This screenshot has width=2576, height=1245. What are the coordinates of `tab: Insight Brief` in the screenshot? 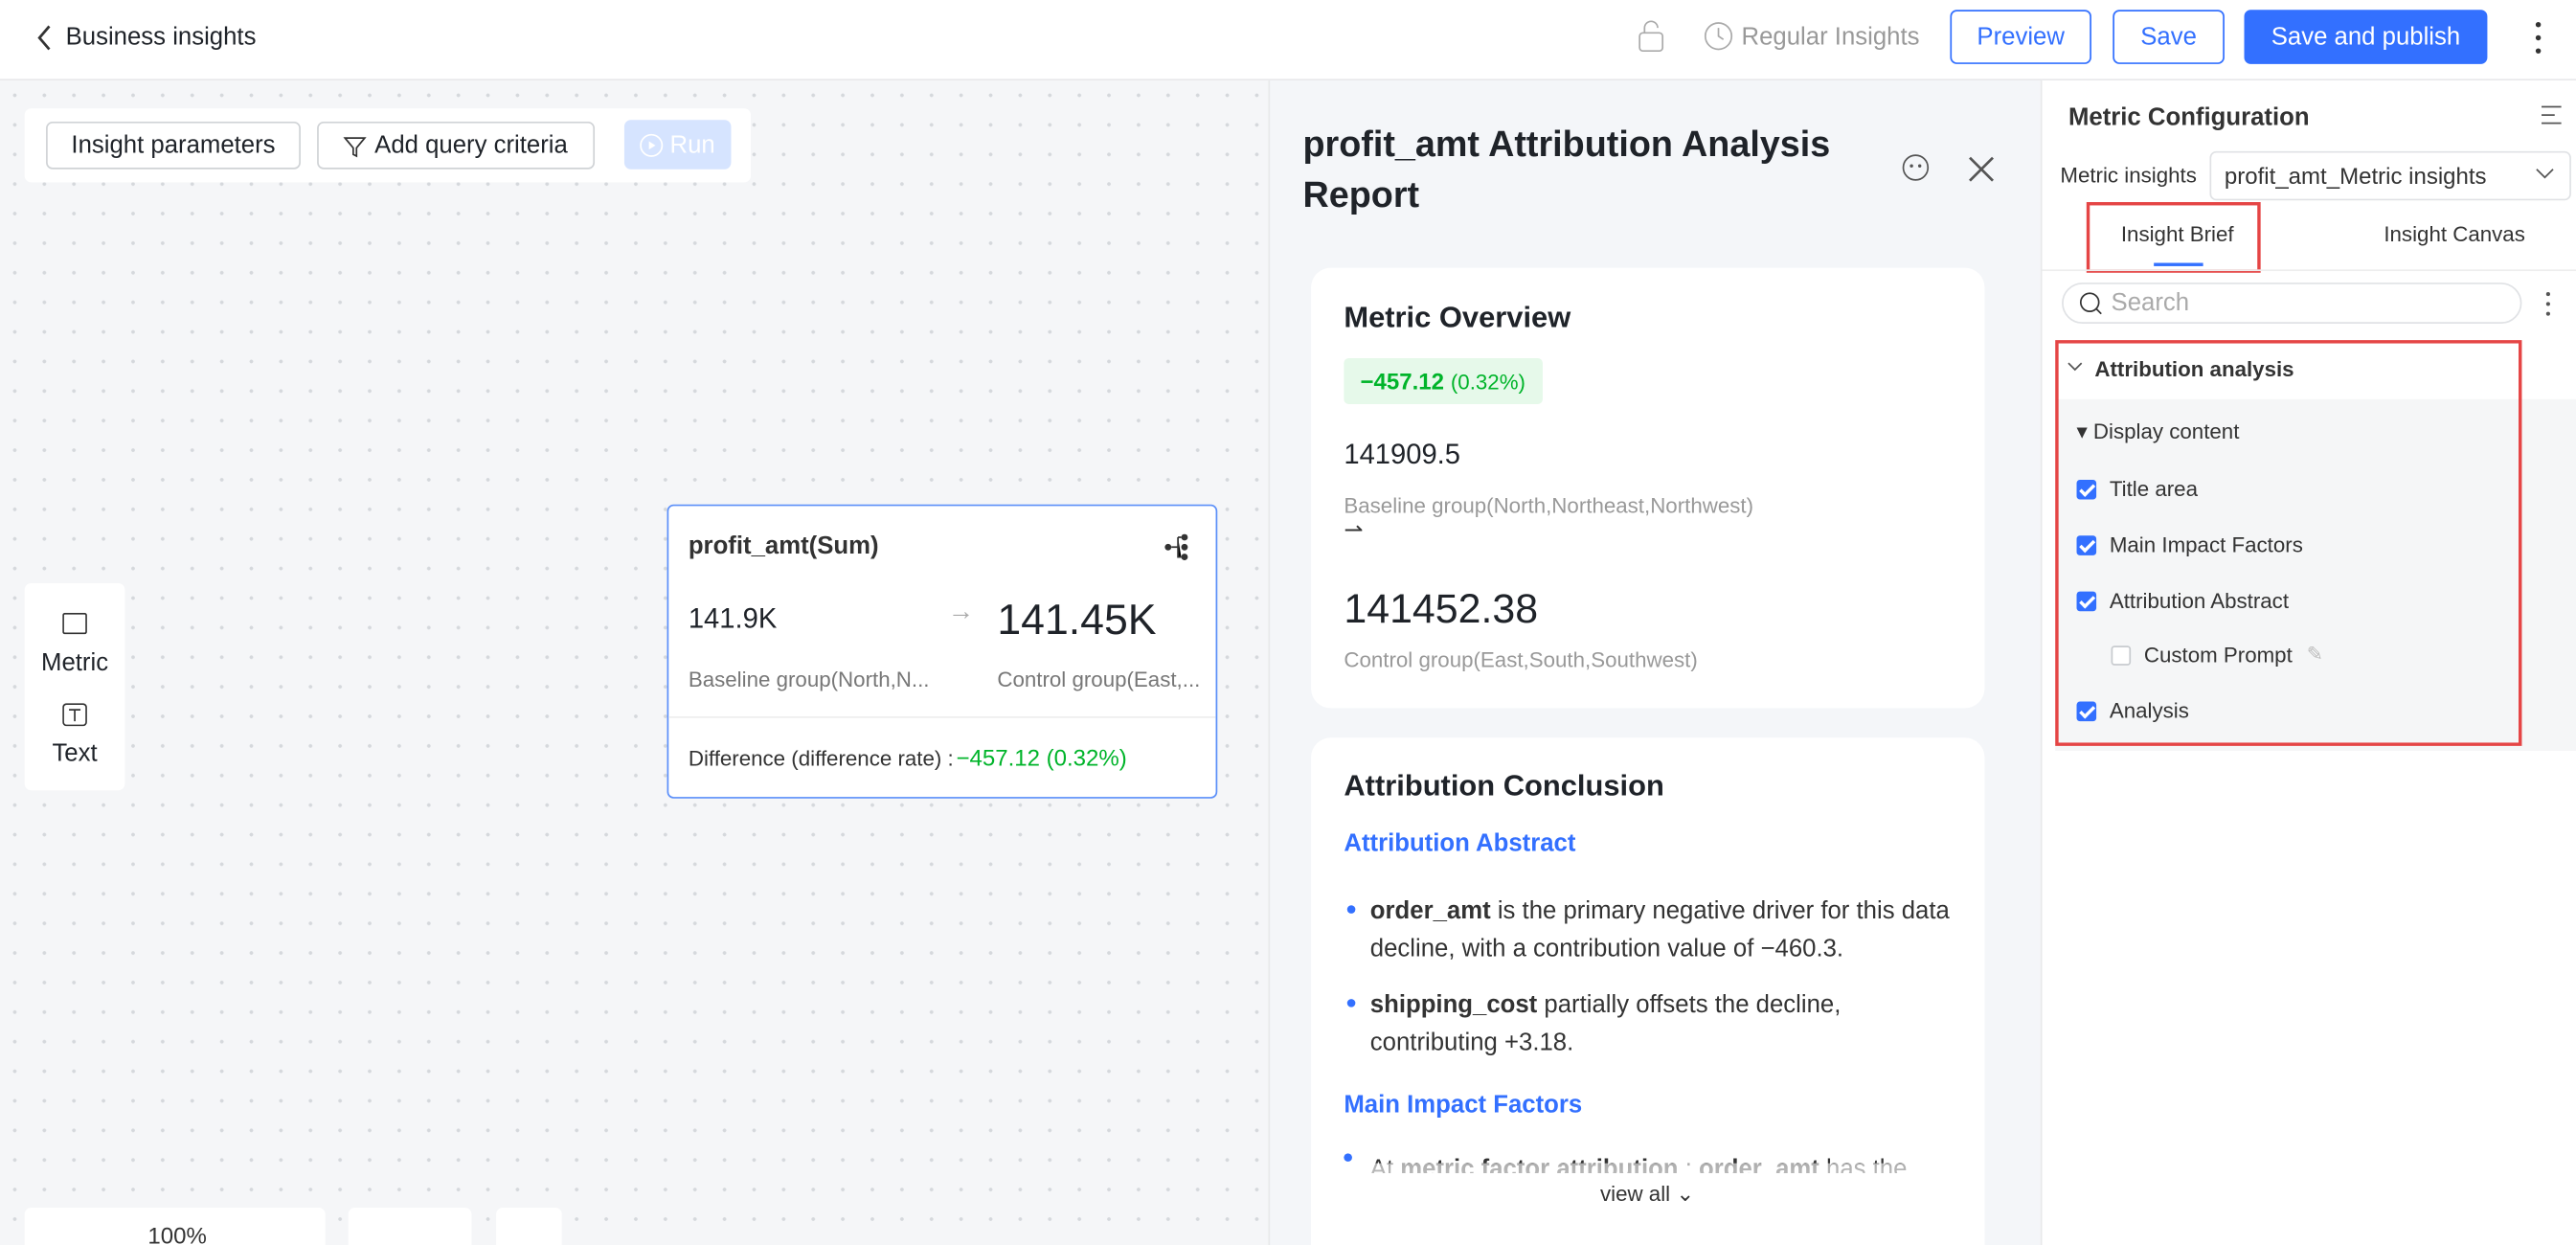 It's located at (2177, 234).